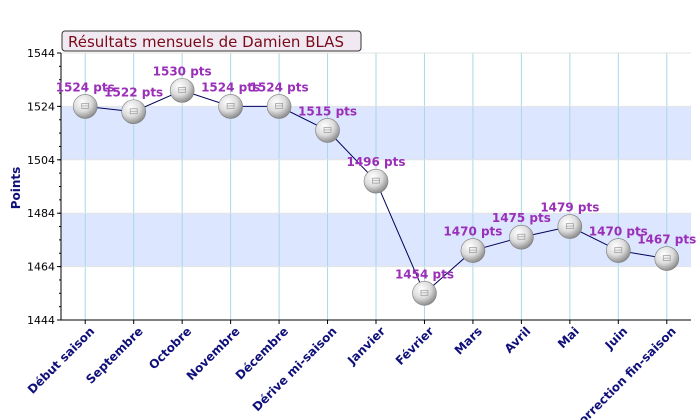 The height and width of the screenshot is (420, 700). What do you see at coordinates (568, 337) in the screenshot?
I see `x-tick-label: Mai` at bounding box center [568, 337].